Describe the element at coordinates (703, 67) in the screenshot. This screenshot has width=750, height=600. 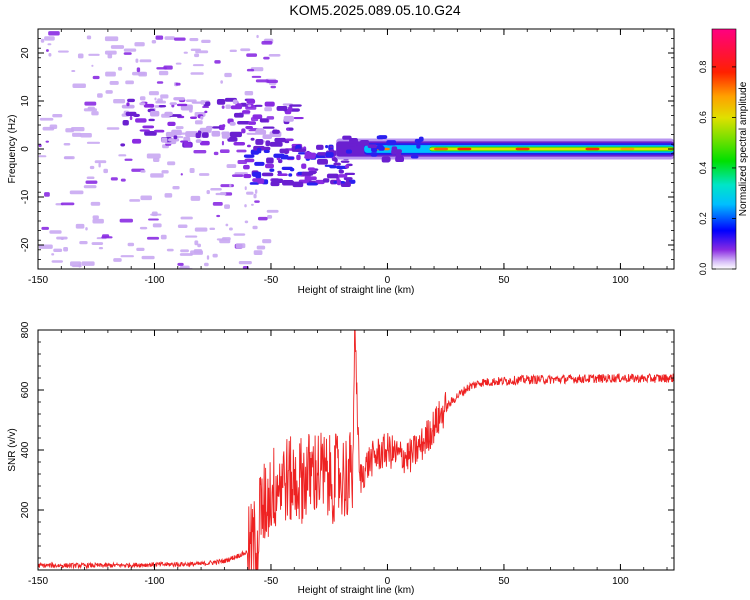
I see `colorbar-tick-label: 0.8` at that location.